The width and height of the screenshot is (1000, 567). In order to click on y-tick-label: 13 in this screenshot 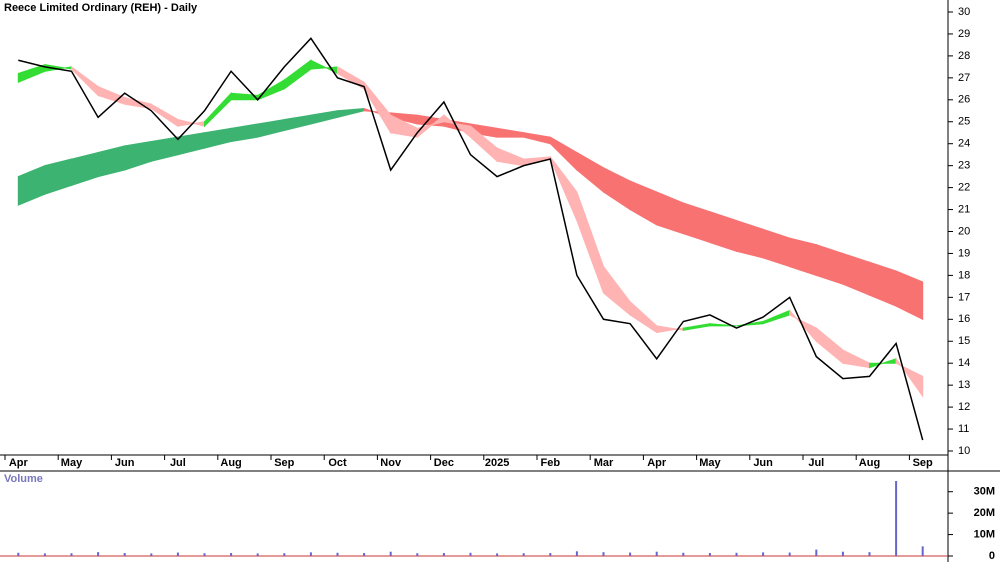, I will do `click(964, 385)`.